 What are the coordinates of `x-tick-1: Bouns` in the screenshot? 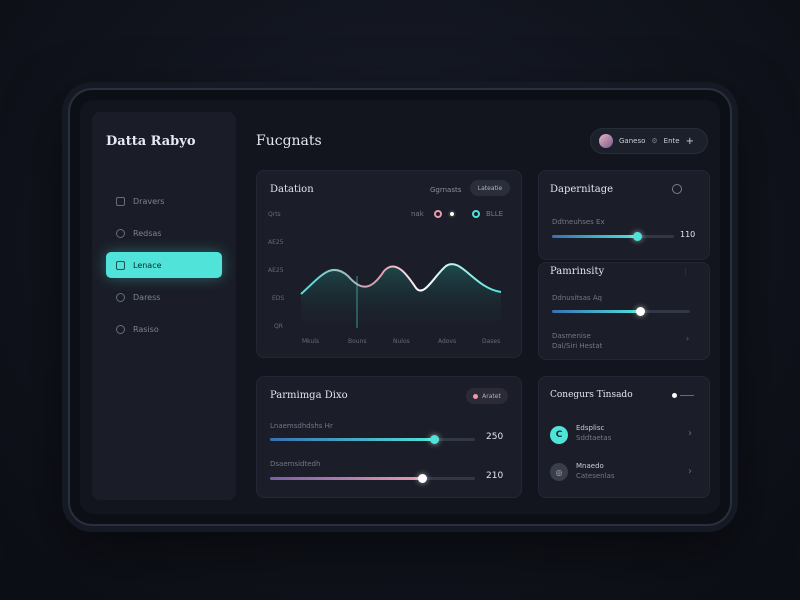 It's located at (357, 341).